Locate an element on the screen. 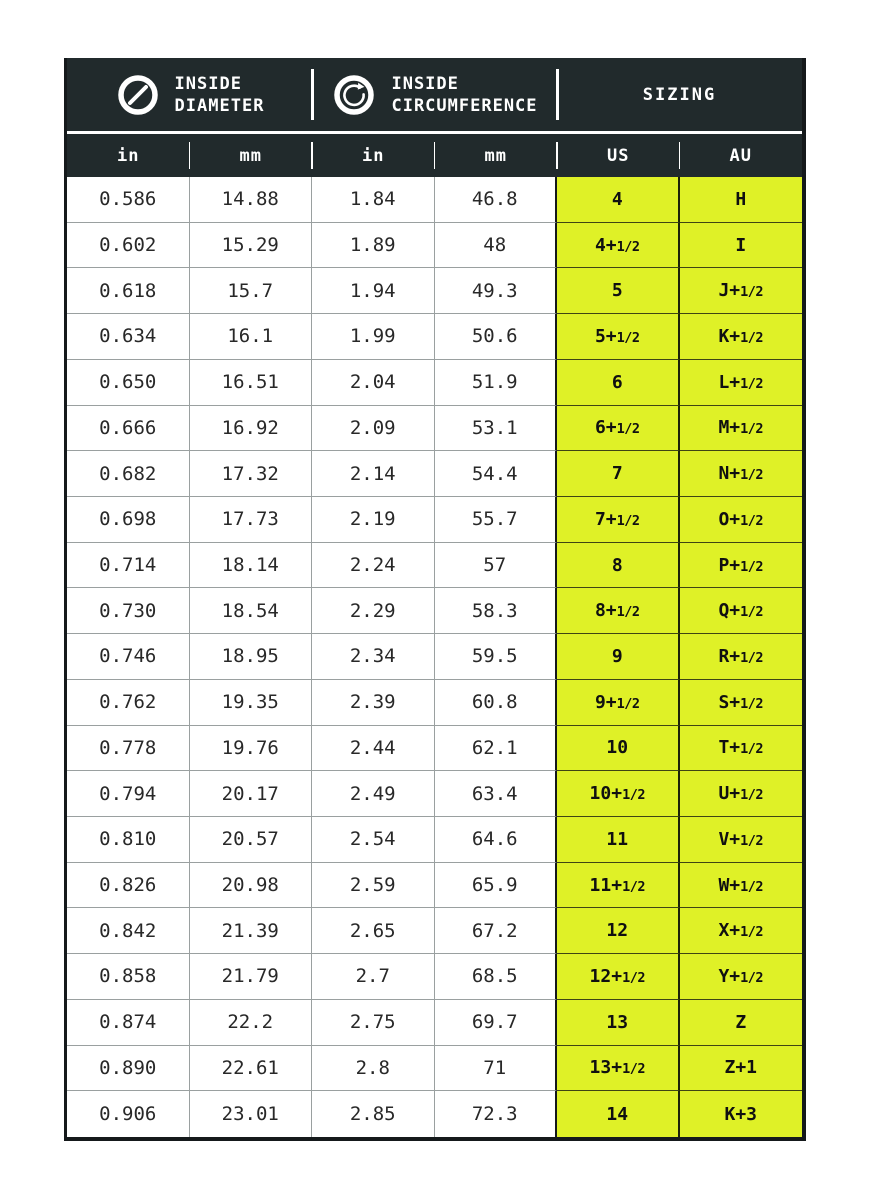  cell-au-size: T+1/2 is located at coordinates (740, 748).